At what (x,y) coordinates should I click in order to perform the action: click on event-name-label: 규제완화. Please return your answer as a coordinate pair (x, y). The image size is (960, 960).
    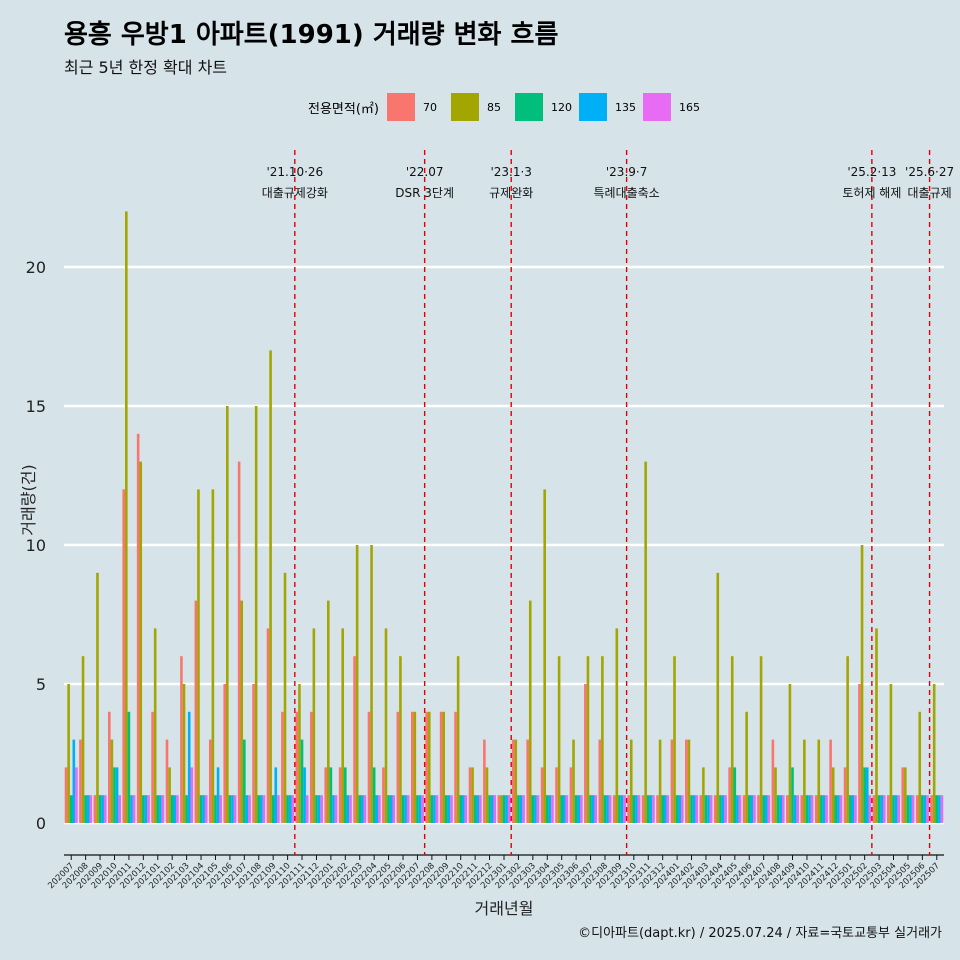
    Looking at the image, I should click on (511, 193).